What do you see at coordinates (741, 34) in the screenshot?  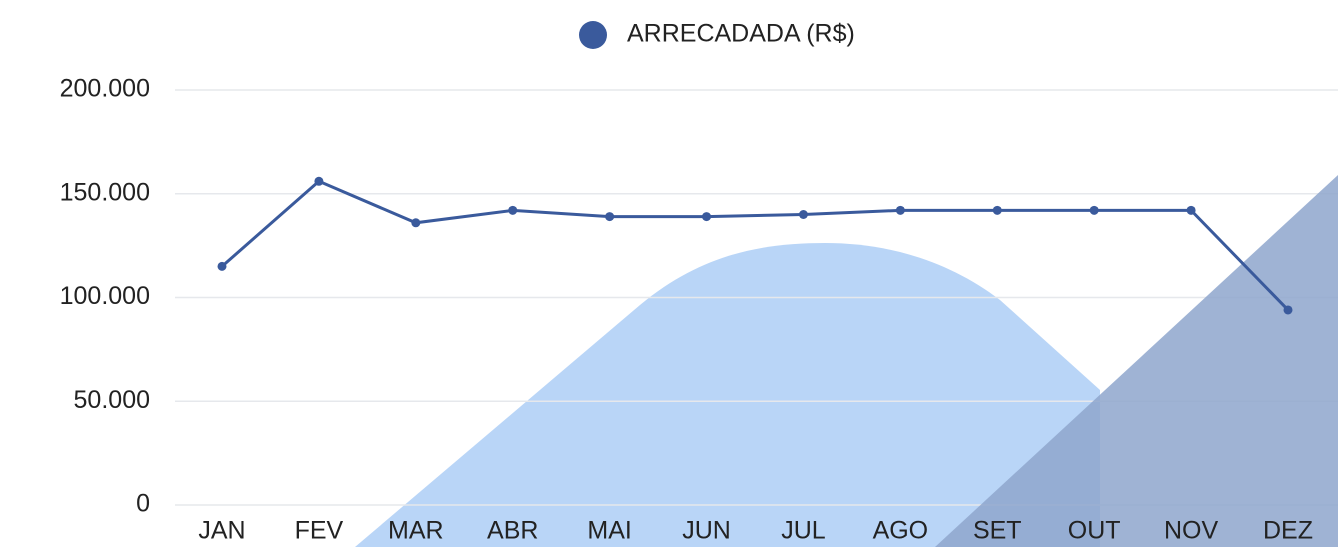 I see `legend-label: ARRECADADA (R$)` at bounding box center [741, 34].